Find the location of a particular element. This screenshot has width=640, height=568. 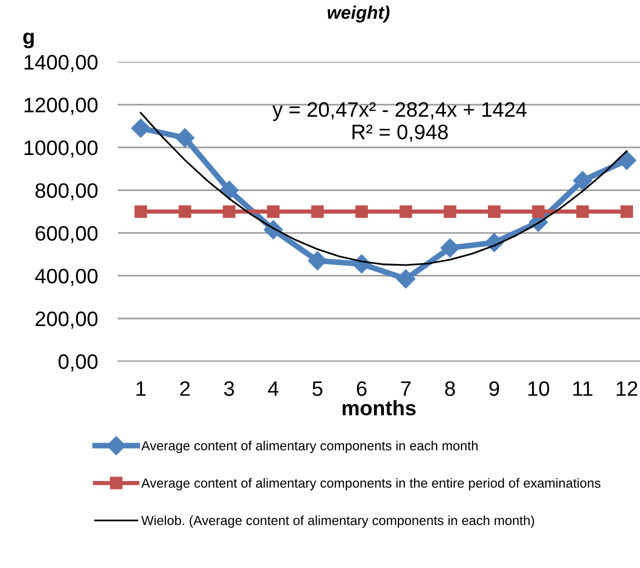

x-tick-label: 11 is located at coordinates (582, 388).